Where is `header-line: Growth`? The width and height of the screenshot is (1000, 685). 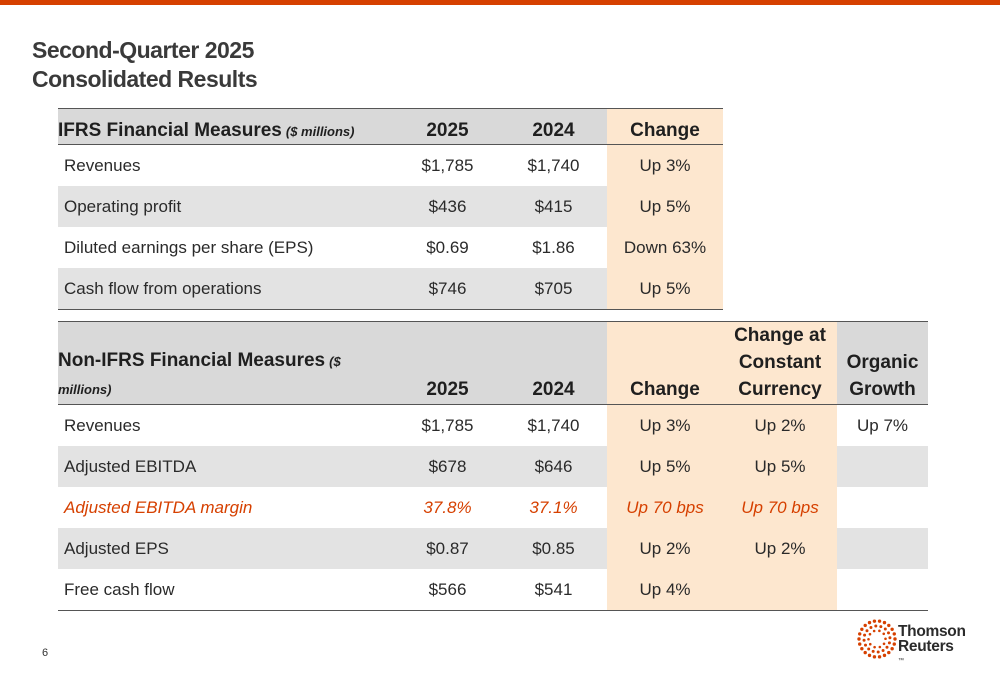 header-line: Growth is located at coordinates (882, 389).